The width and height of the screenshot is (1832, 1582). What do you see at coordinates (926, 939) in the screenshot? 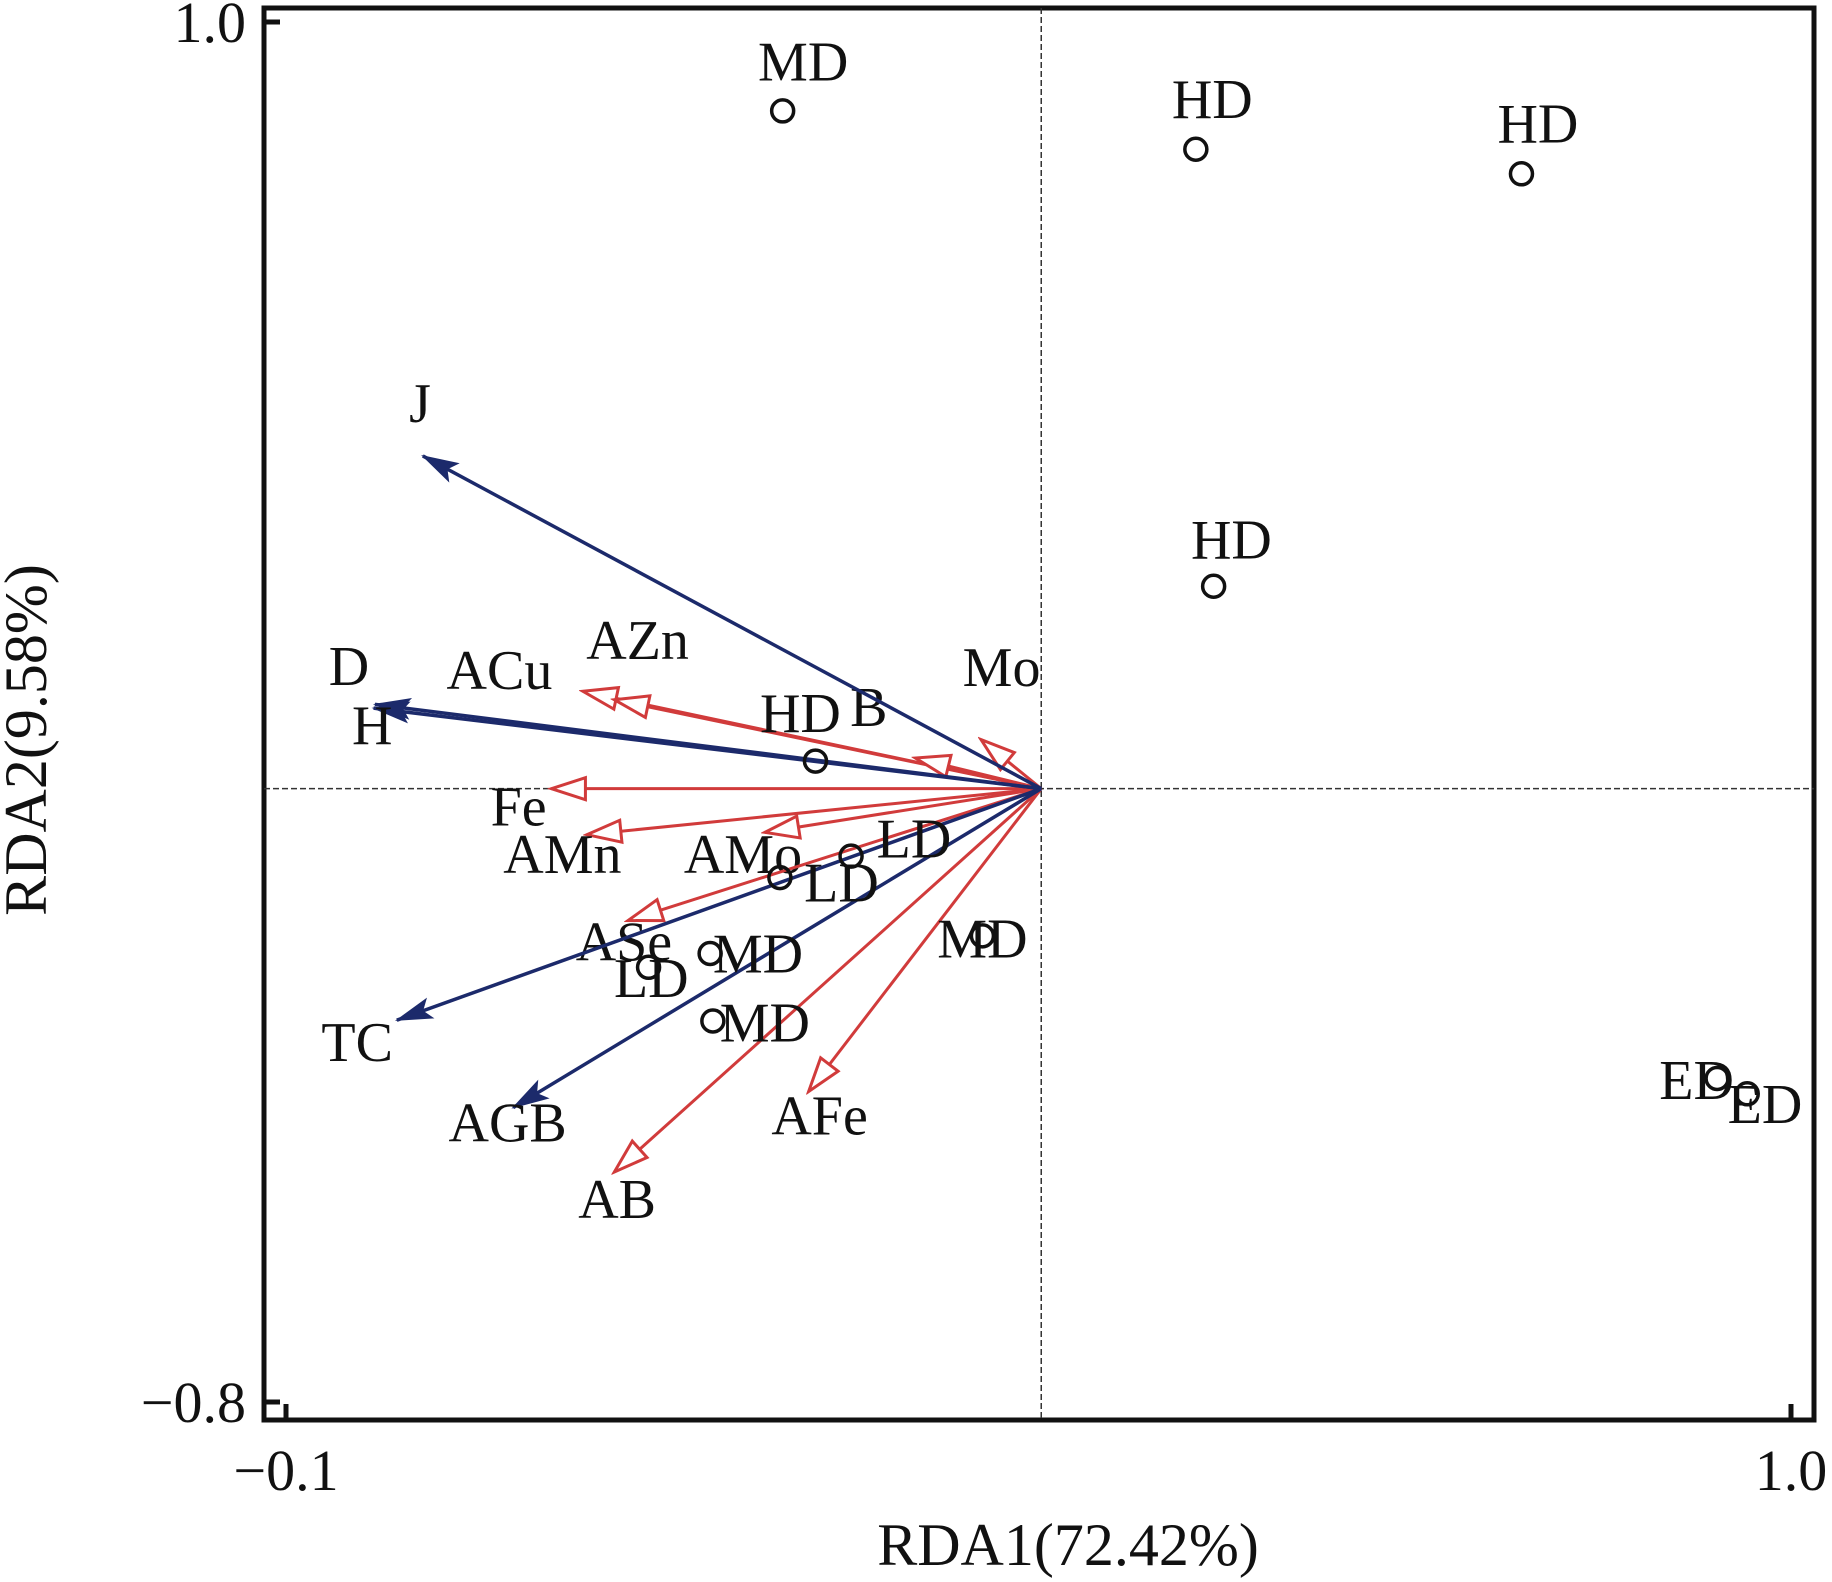
I see `red-arrow-afe` at bounding box center [926, 939].